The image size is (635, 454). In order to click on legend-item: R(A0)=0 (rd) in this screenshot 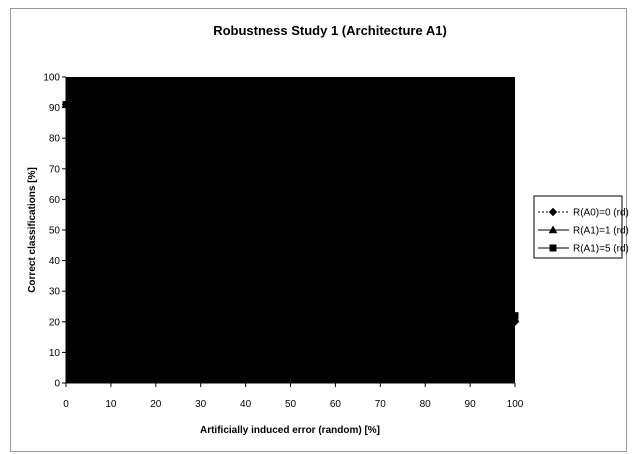, I will do `click(583, 213)`.